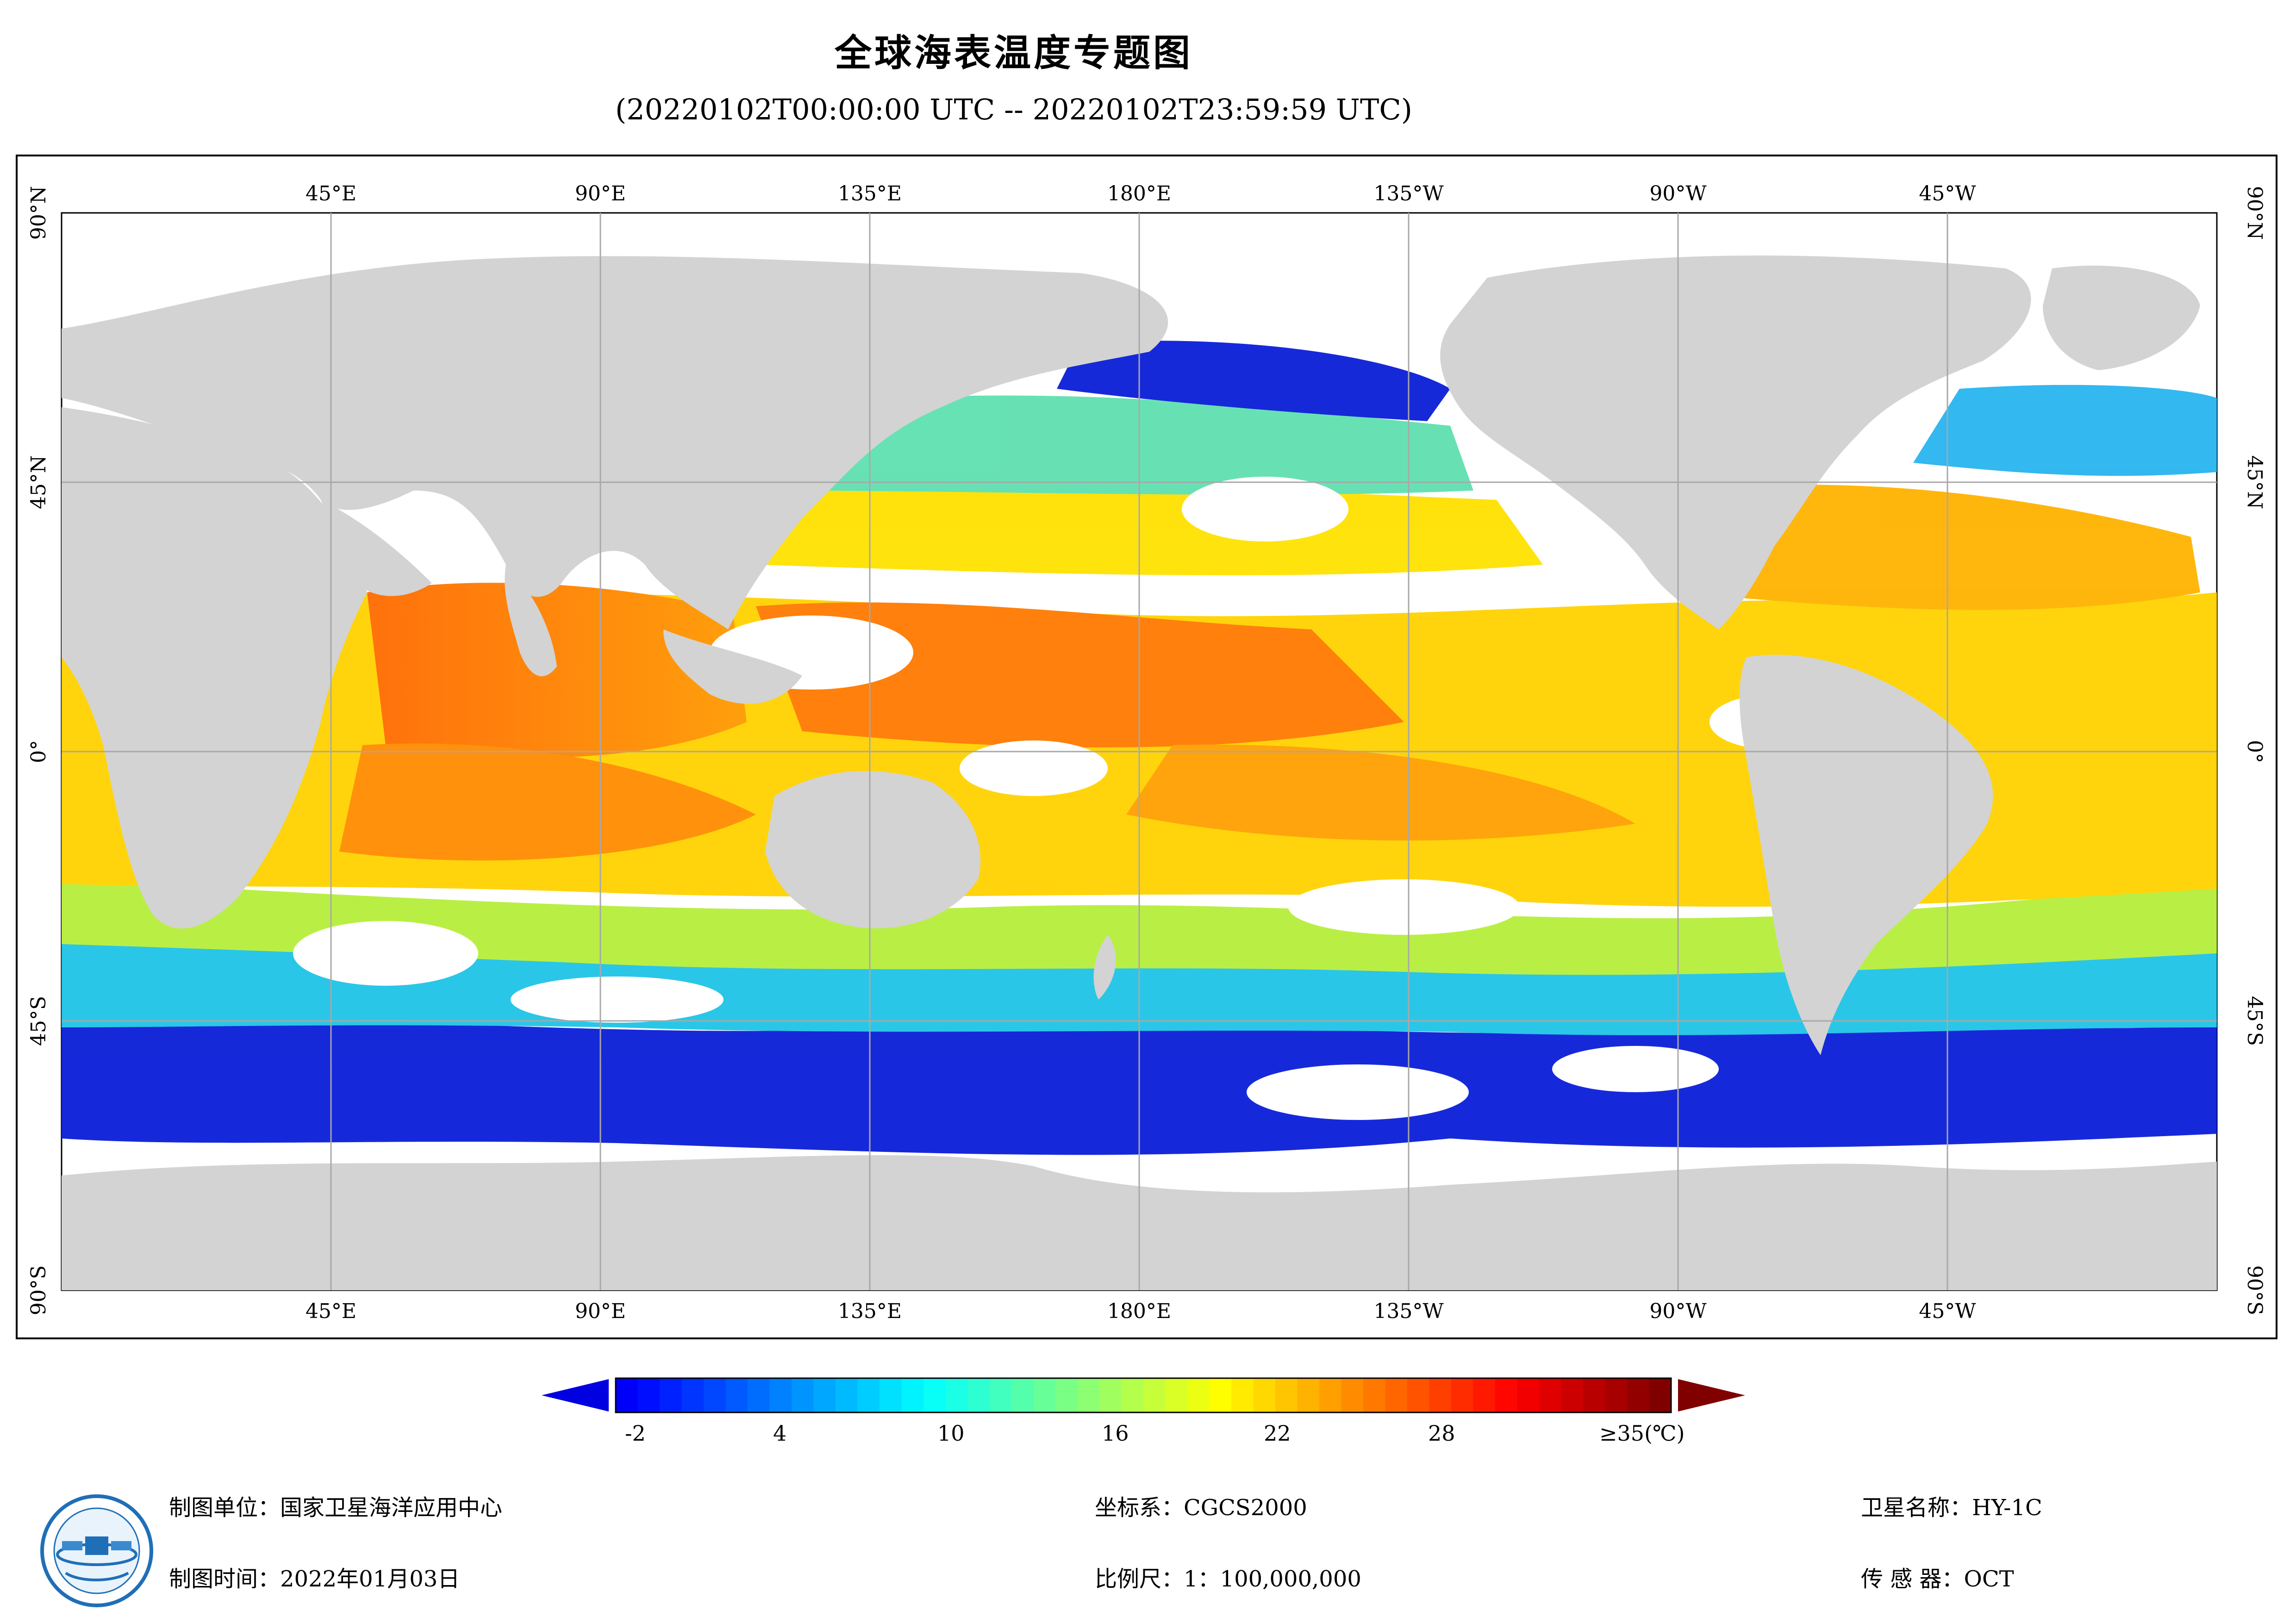  What do you see at coordinates (38, 482) in the screenshot?
I see `lat-label-left: 45°N` at bounding box center [38, 482].